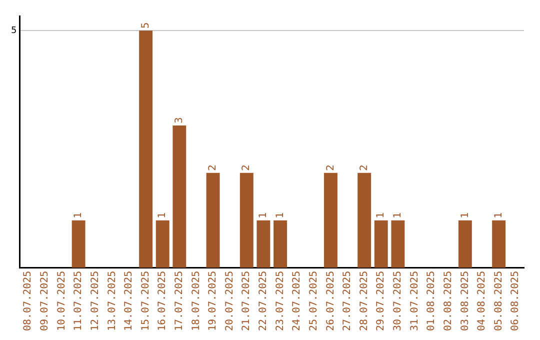 The width and height of the screenshot is (540, 340). I want to click on x-tick-label: 02.08.2025, so click(448, 301).